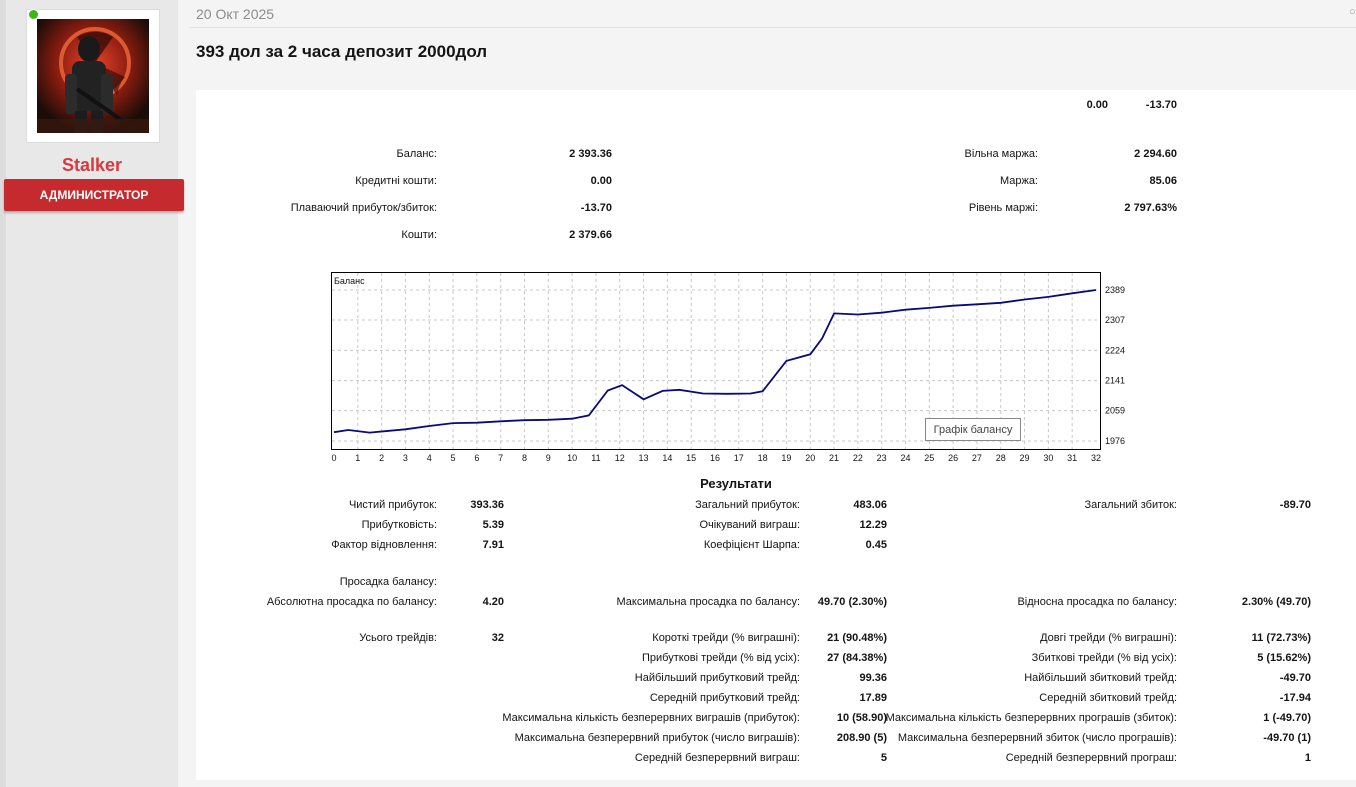 This screenshot has height=787, width=1356. Describe the element at coordinates (747, 505) in the screenshot. I see `result-label: Загальний прибуток:` at that location.